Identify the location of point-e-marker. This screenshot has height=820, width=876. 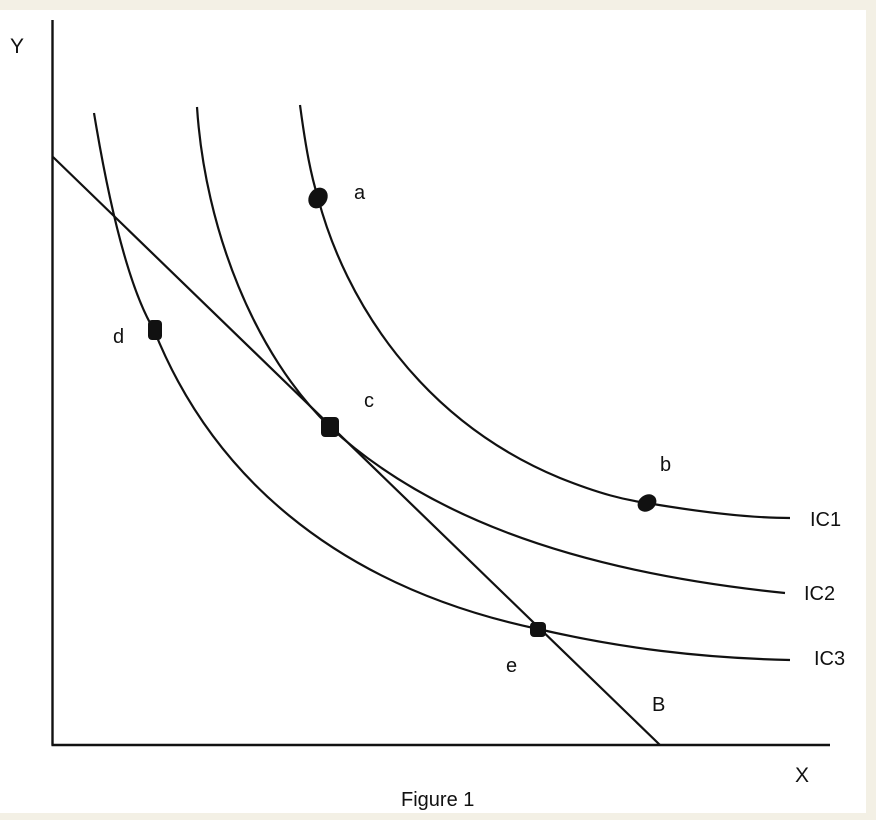
(538, 629).